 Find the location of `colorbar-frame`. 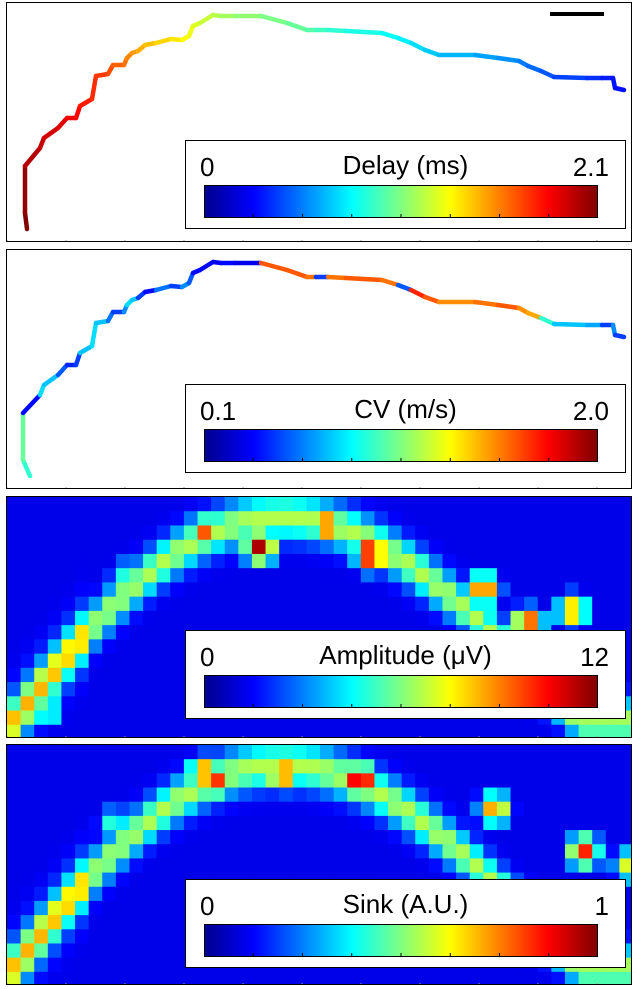

colorbar-frame is located at coordinates (401, 940).